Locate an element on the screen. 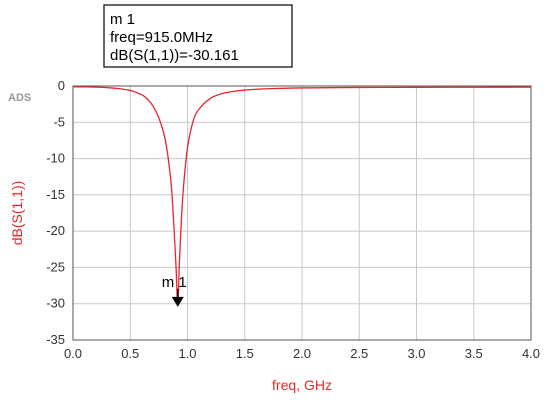  y-tick-label: -10 is located at coordinates (55, 158).